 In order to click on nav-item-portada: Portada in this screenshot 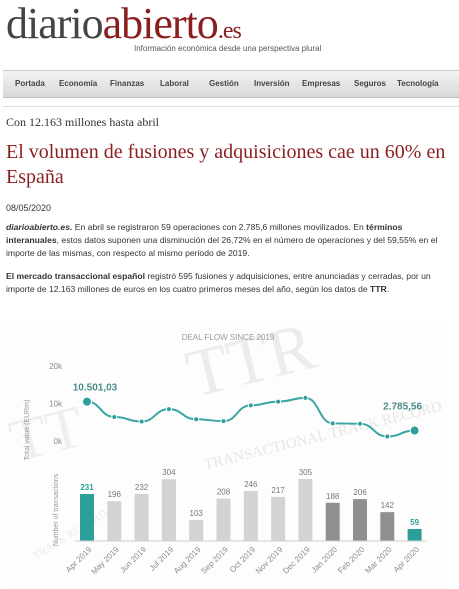, I will do `click(30, 83)`.